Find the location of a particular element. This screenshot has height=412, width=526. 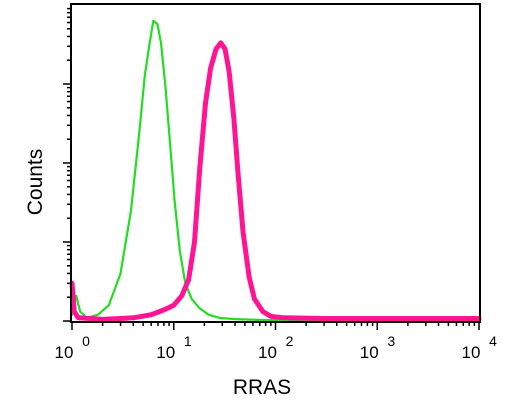

x-tick-label-exponent: 1 is located at coordinates (188, 341).